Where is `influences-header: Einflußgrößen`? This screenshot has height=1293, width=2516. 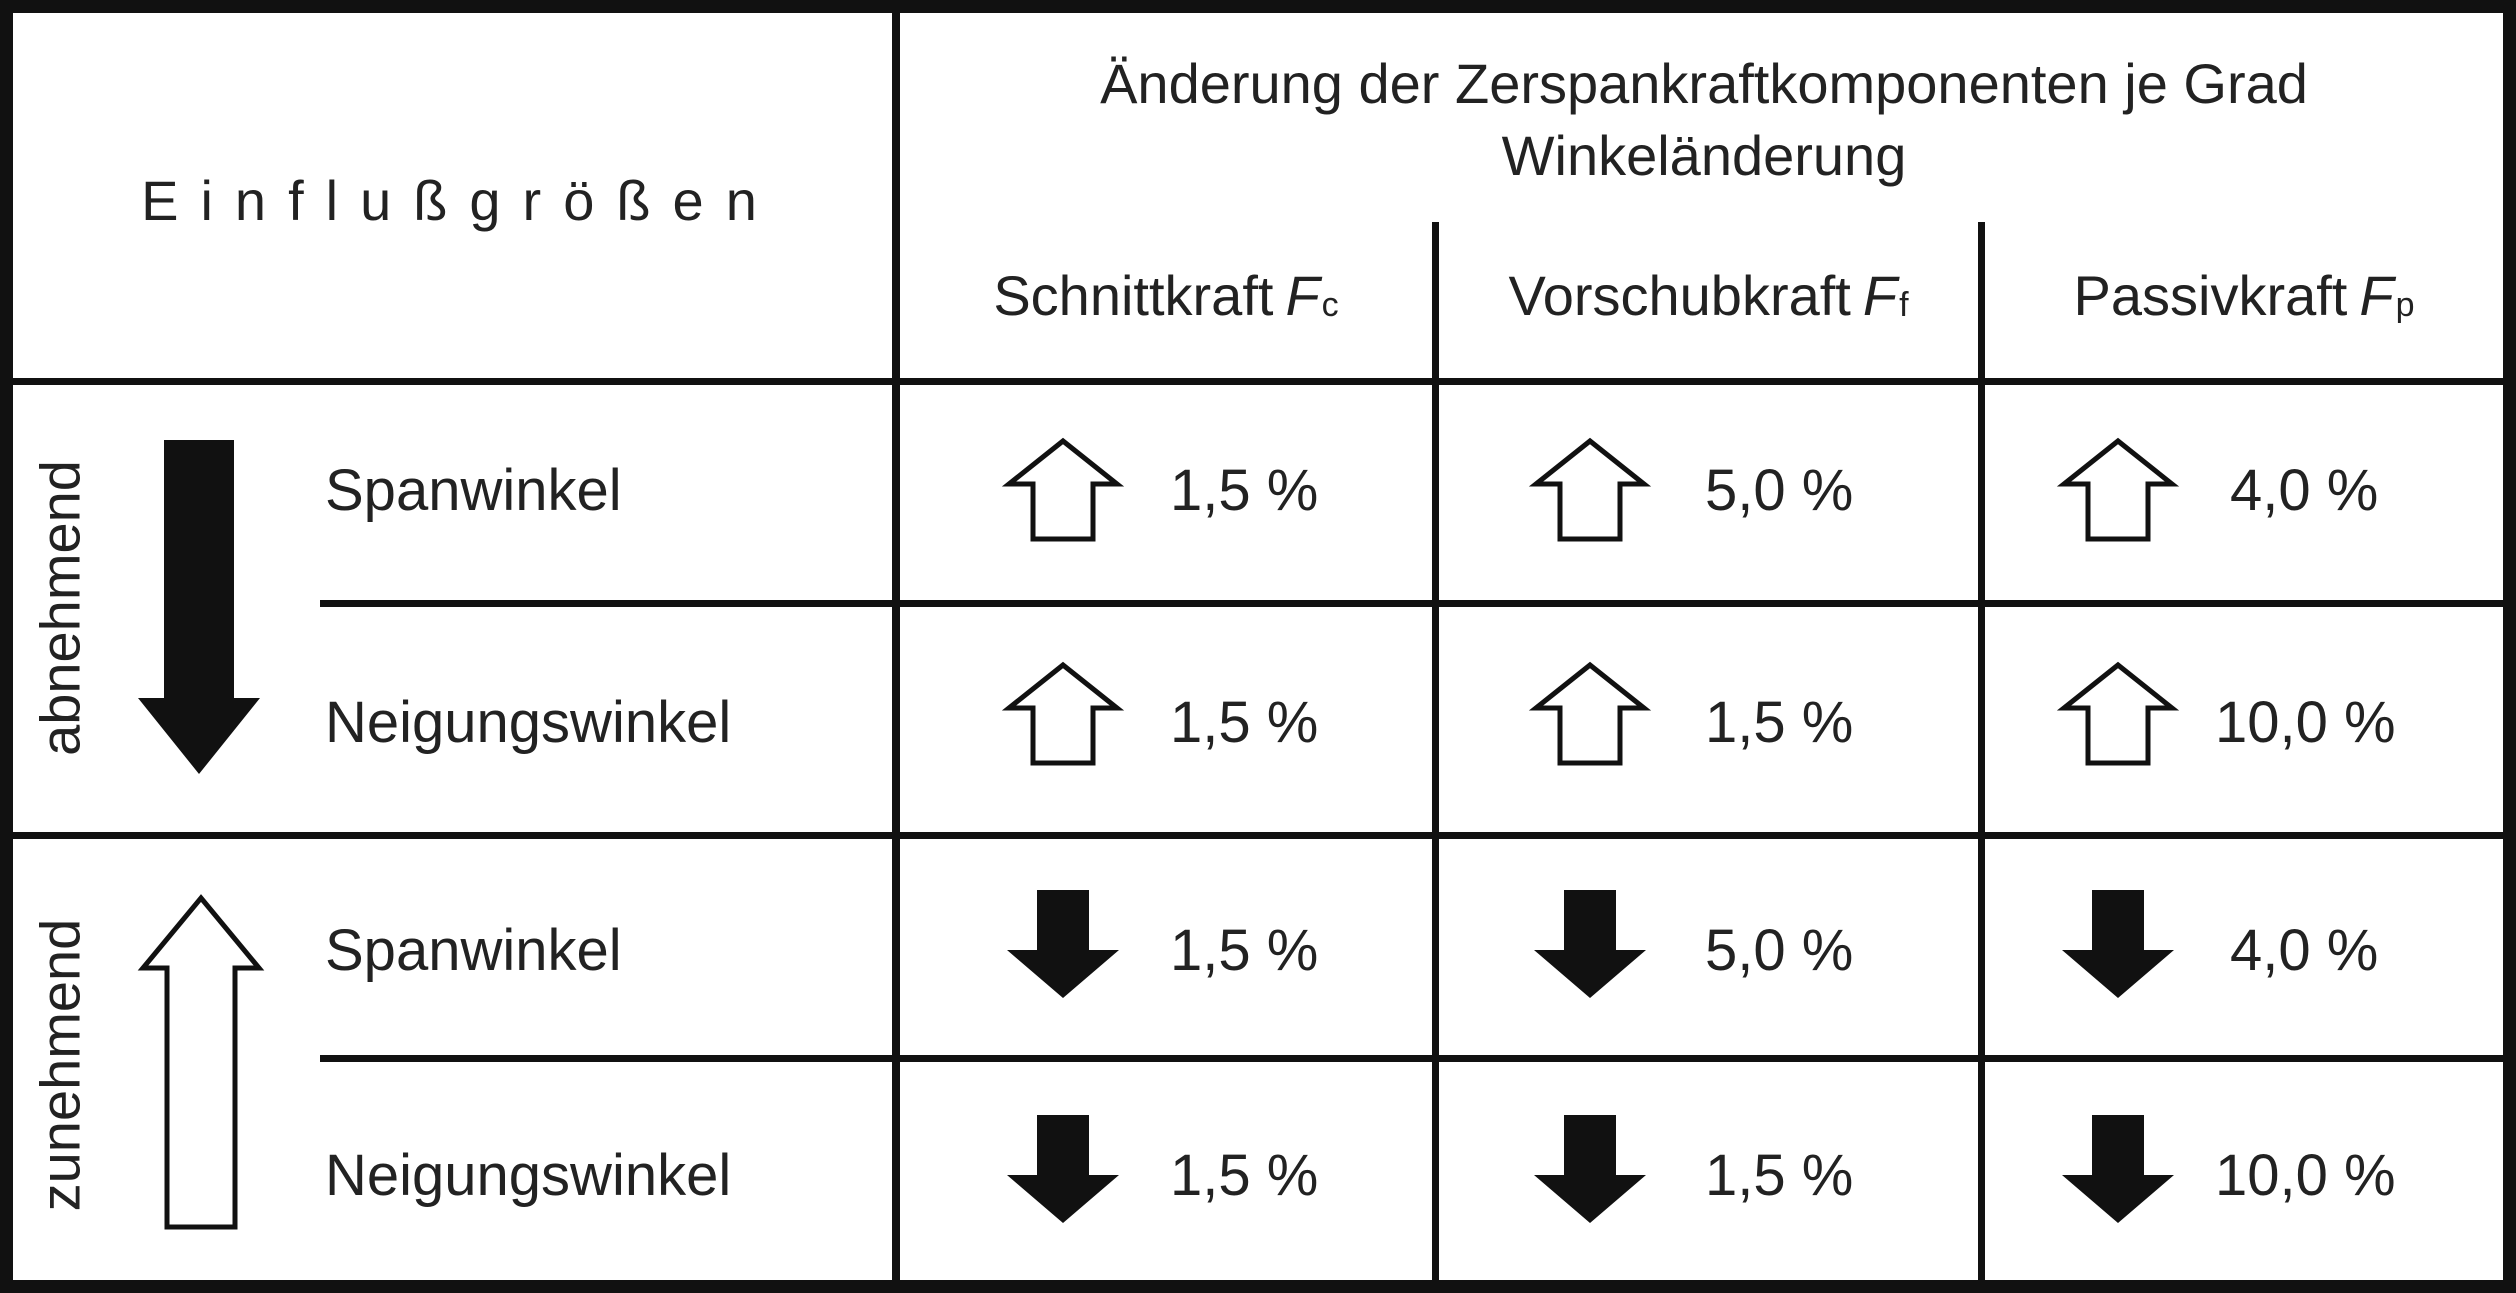 influences-header: Einflußgrößen is located at coordinates (460, 200).